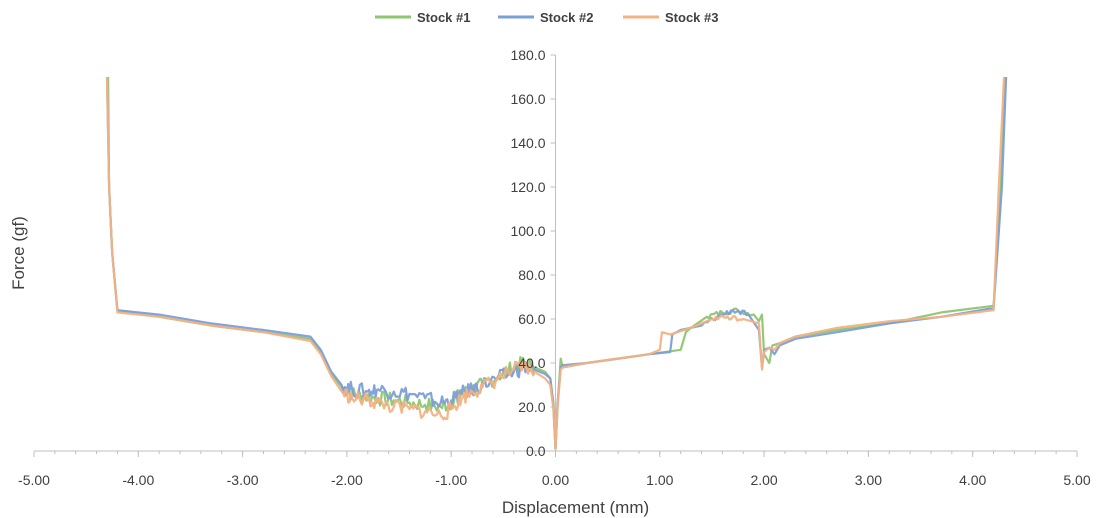 The width and height of the screenshot is (1098, 518). Describe the element at coordinates (763, 480) in the screenshot. I see `x-tick-label: 2.00` at that location.